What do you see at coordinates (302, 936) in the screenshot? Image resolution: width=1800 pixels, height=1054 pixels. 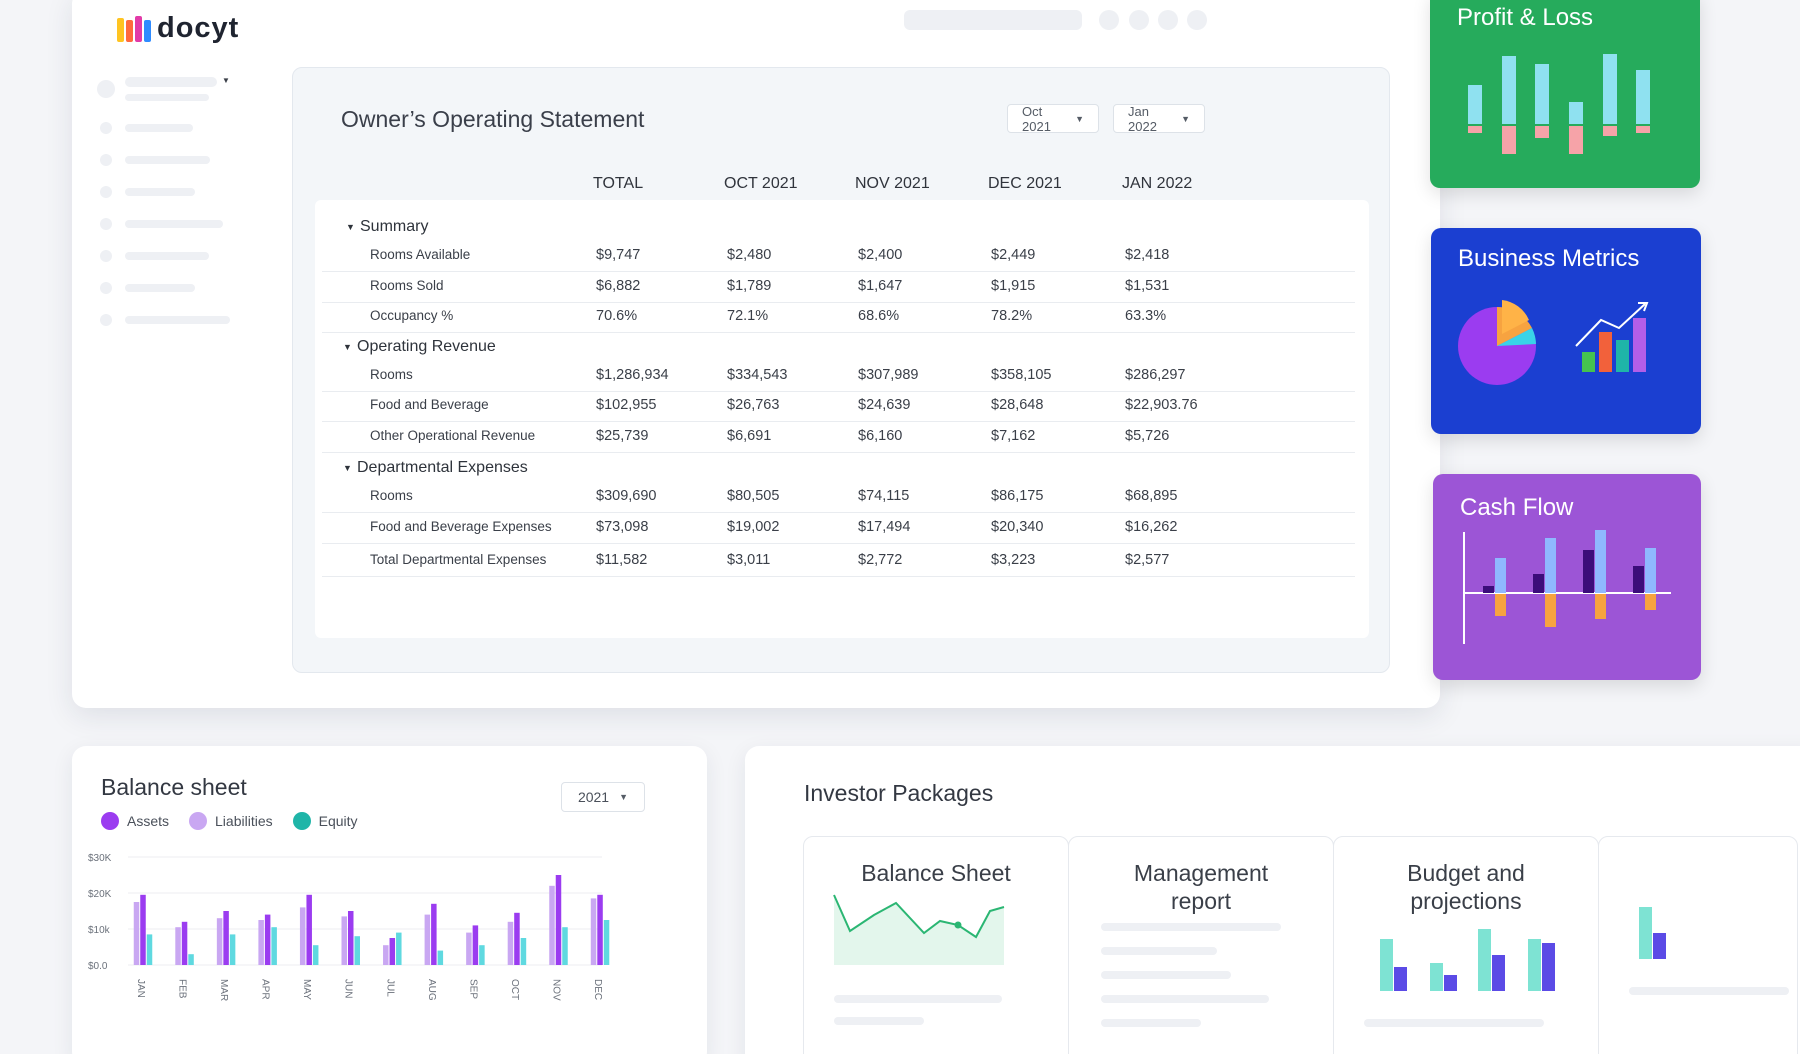 I see `bar-liabilities-may` at bounding box center [302, 936].